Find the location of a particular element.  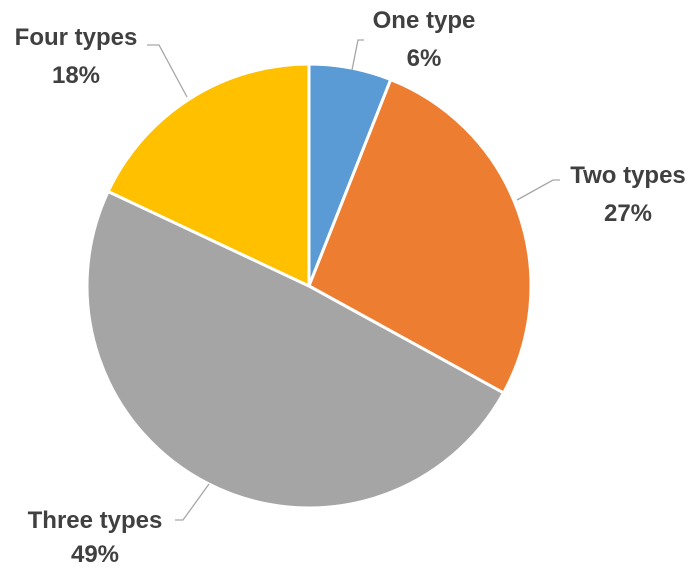

slice-label-one-type: One type is located at coordinates (424, 20).